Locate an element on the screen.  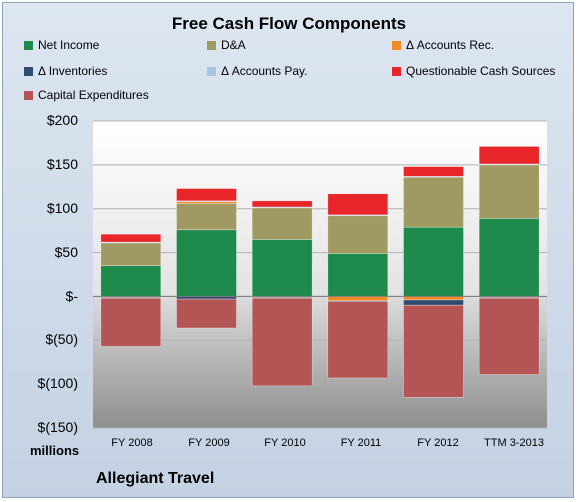
legend-item-accounts-rec: Δ Accounts Rec. is located at coordinates (443, 45).